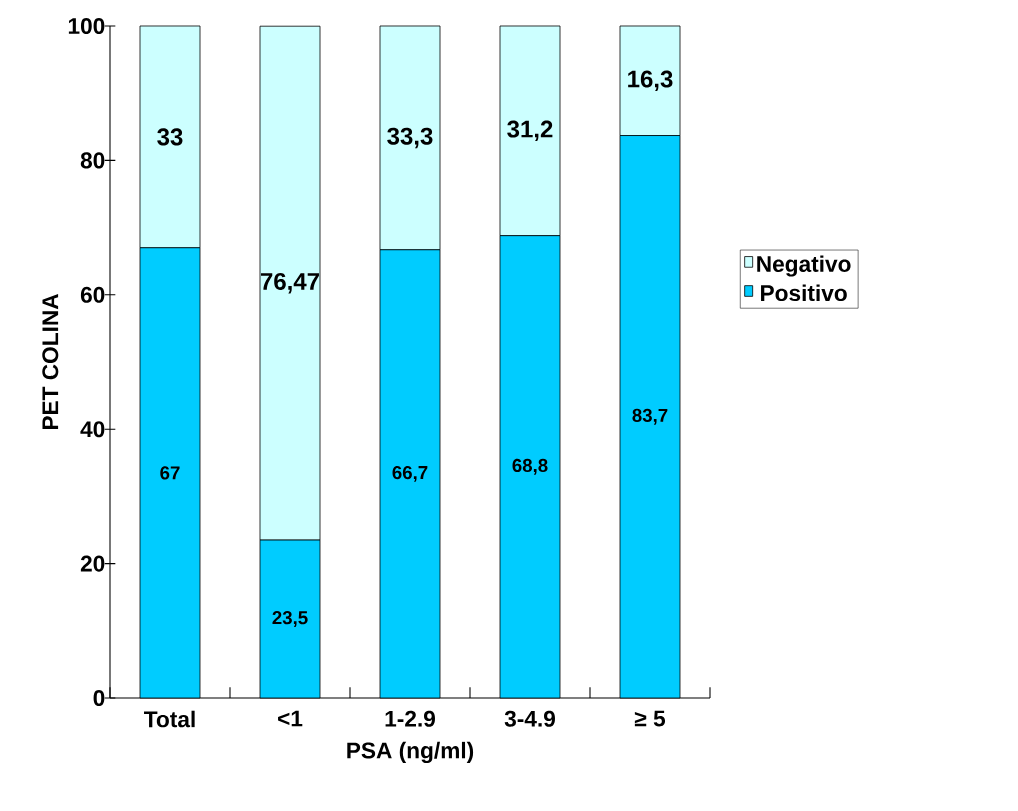 The height and width of the screenshot is (811, 1018). Describe the element at coordinates (99, 698) in the screenshot. I see `y-tick-label: 0` at that location.